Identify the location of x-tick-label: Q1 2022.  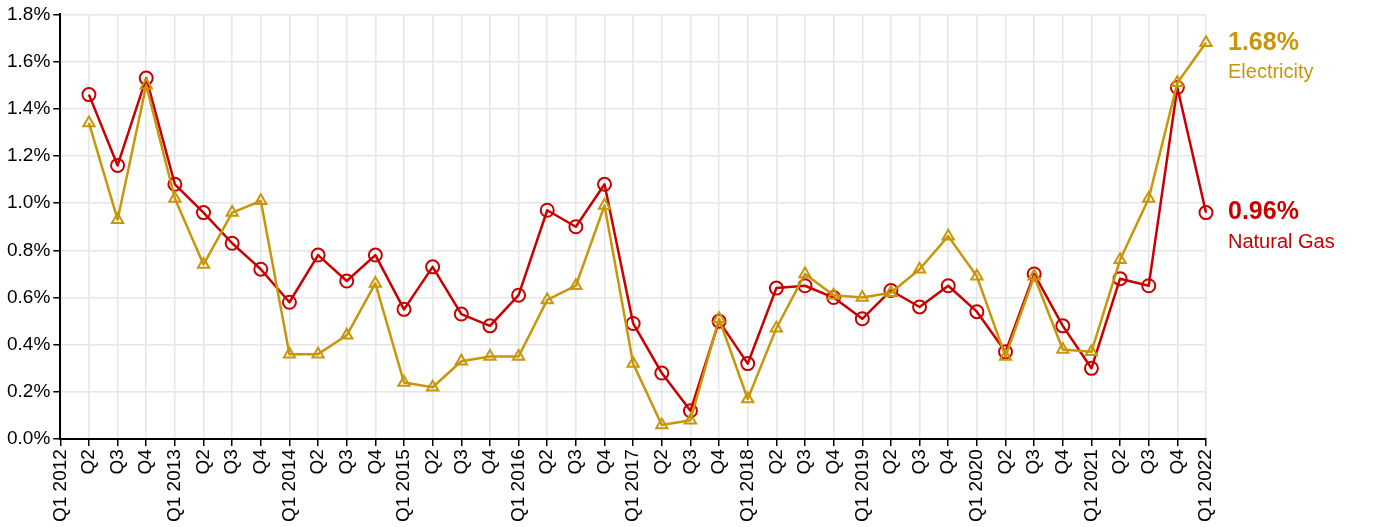
(1205, 486).